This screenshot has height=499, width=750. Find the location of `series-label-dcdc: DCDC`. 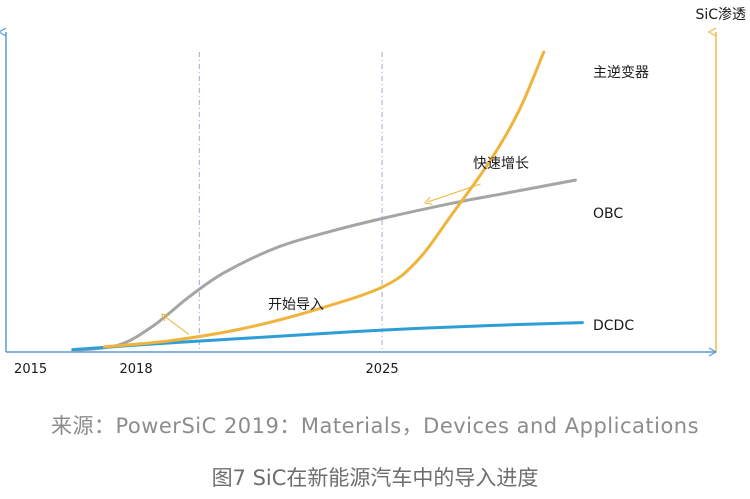

series-label-dcdc: DCDC is located at coordinates (613, 326).